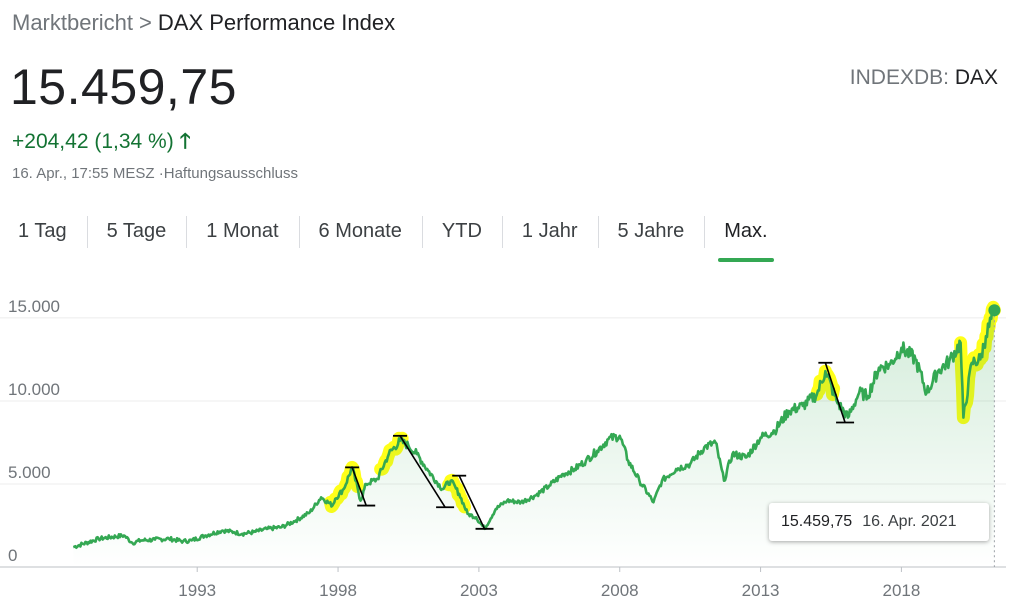  What do you see at coordinates (34, 431) in the screenshot?
I see `y-axis-labels: 0 5.000 10.000 15.000` at bounding box center [34, 431].